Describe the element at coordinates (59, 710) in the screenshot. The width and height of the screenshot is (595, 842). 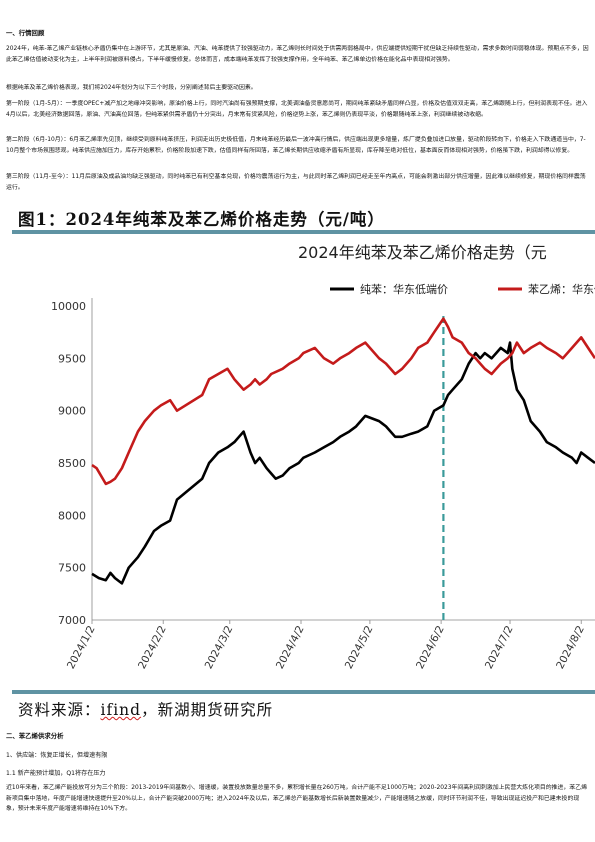
I see `figure-source-prefix: 资料来源：` at that location.